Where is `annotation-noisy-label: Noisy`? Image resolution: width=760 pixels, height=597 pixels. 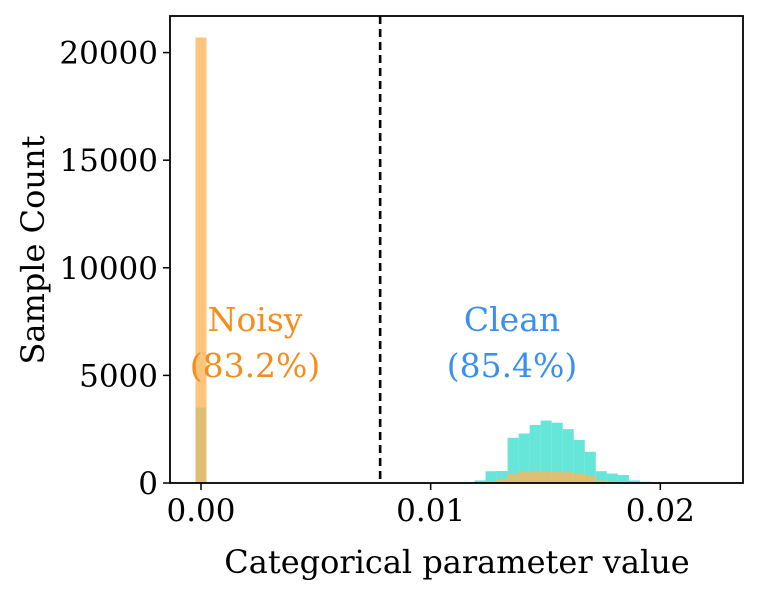
annotation-noisy-label: Noisy is located at coordinates (255, 319).